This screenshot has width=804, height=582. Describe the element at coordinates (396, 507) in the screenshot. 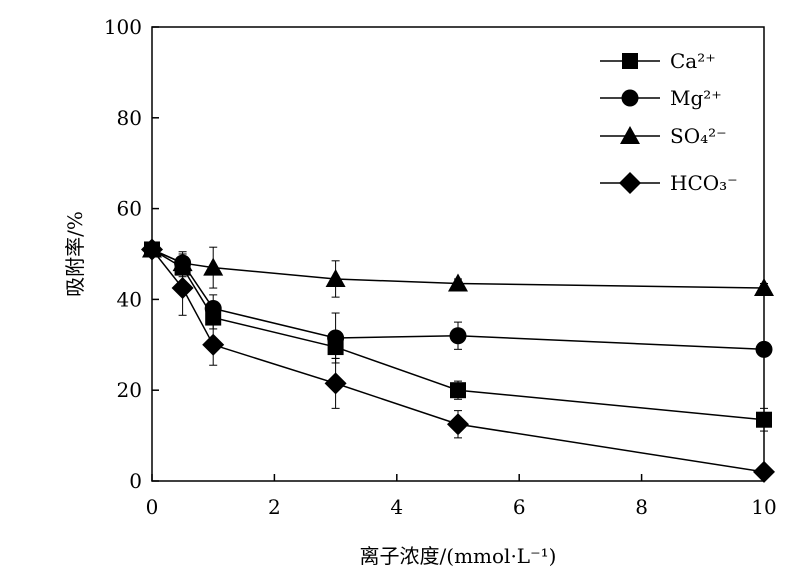

I see `x-tick-label: 4` at that location.